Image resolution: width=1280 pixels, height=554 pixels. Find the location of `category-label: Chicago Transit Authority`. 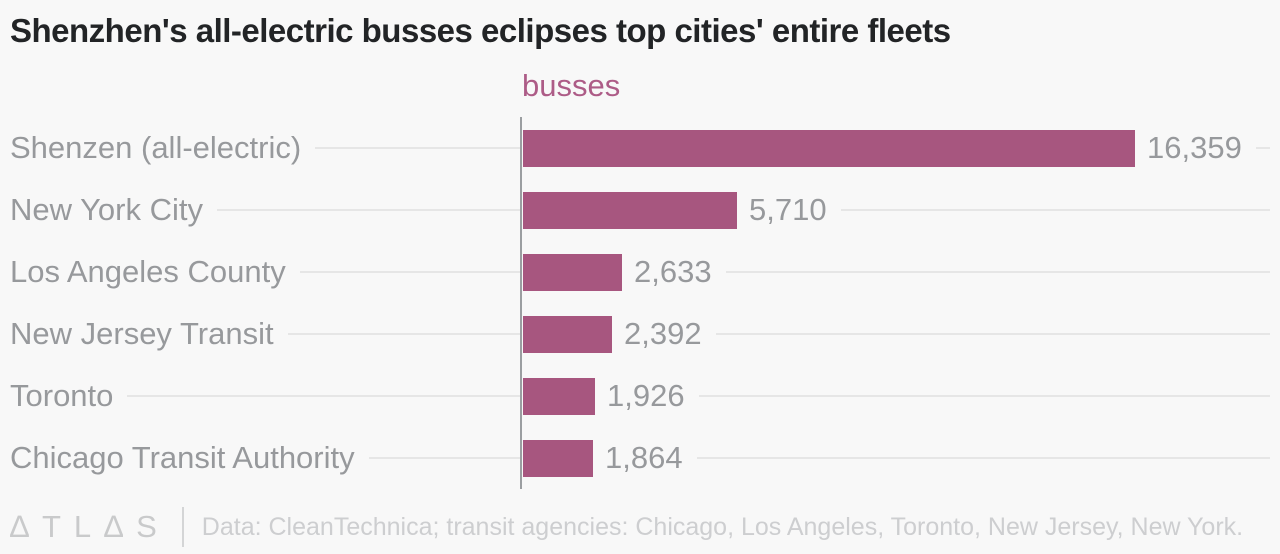

category-label: Chicago Transit Authority is located at coordinates (182, 457).